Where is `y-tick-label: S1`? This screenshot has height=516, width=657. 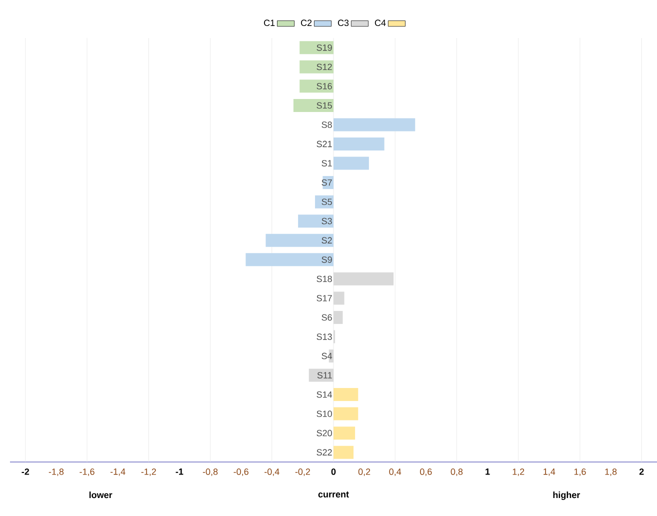 y-tick-label: S1 is located at coordinates (327, 163).